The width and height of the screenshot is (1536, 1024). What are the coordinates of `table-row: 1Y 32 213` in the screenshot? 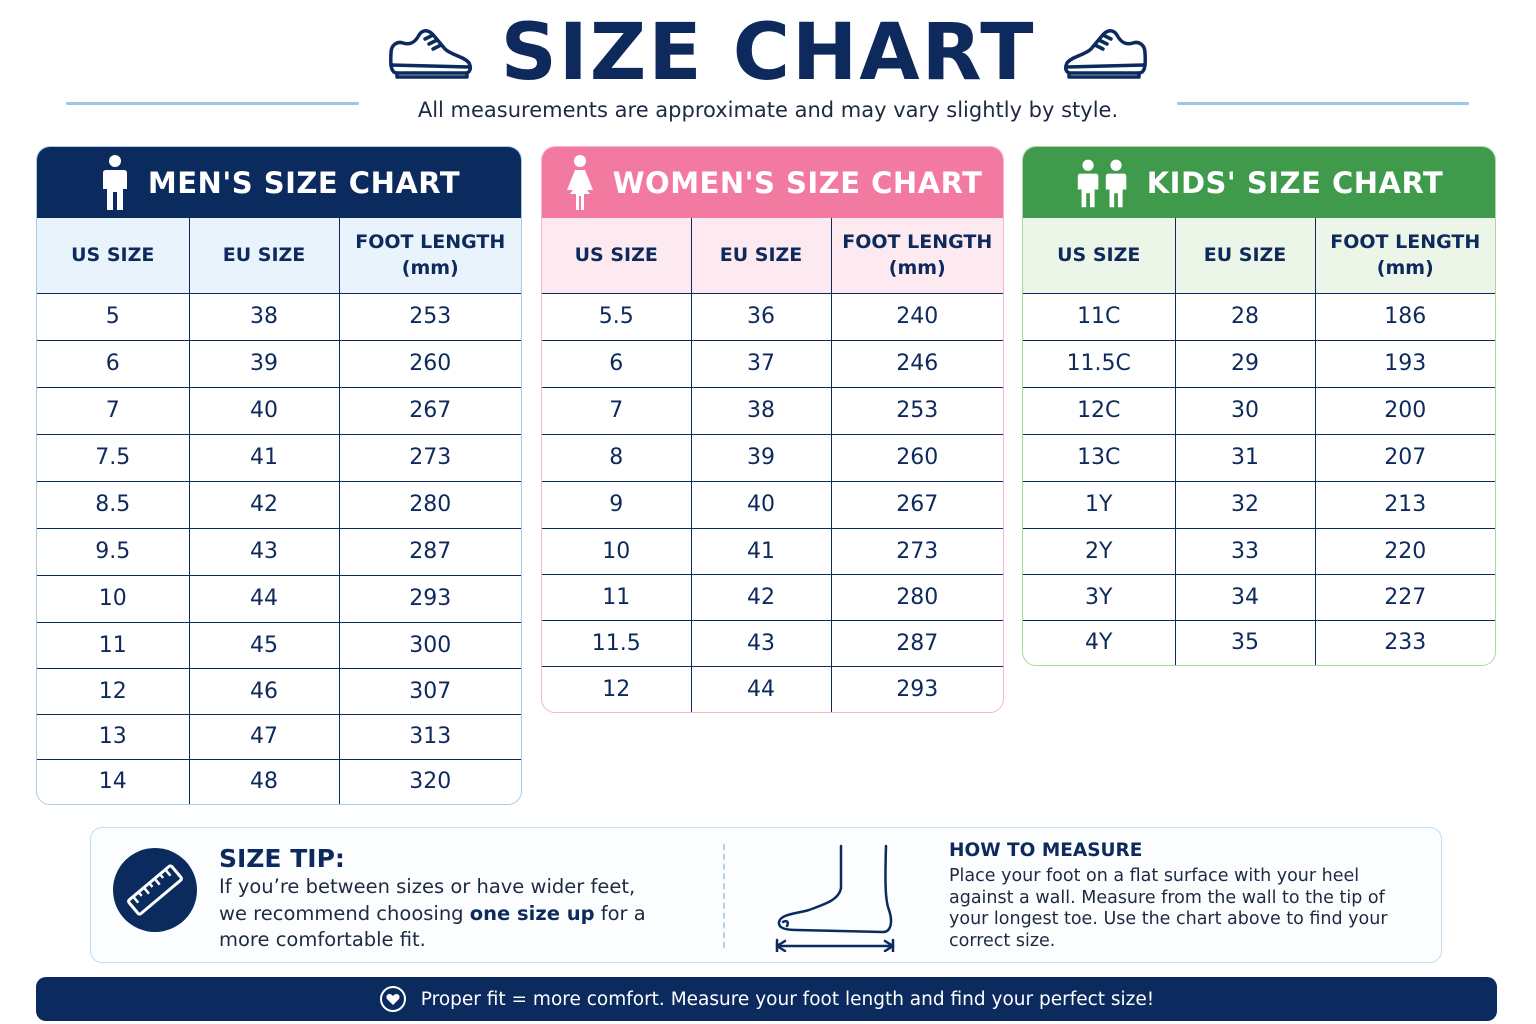 It's located at (1259, 504).